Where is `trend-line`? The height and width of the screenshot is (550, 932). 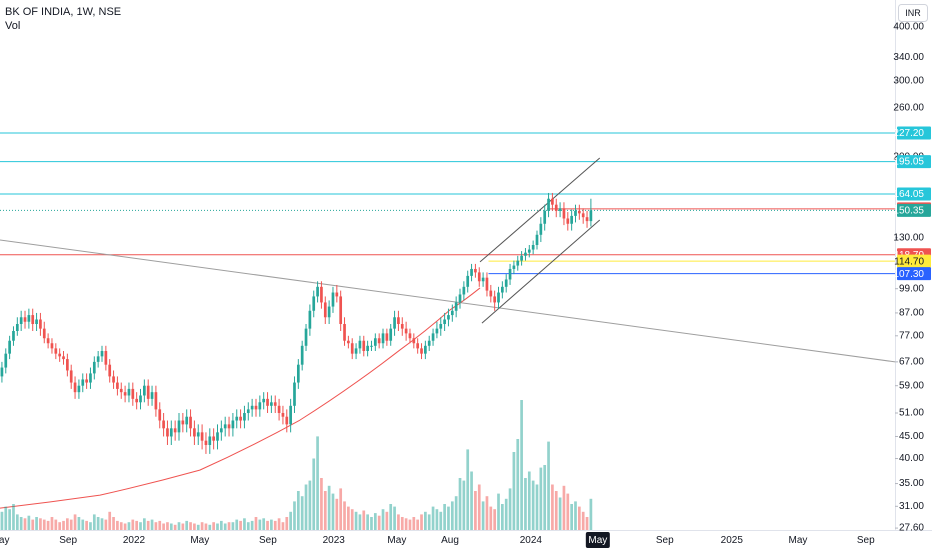 trend-line is located at coordinates (541, 271).